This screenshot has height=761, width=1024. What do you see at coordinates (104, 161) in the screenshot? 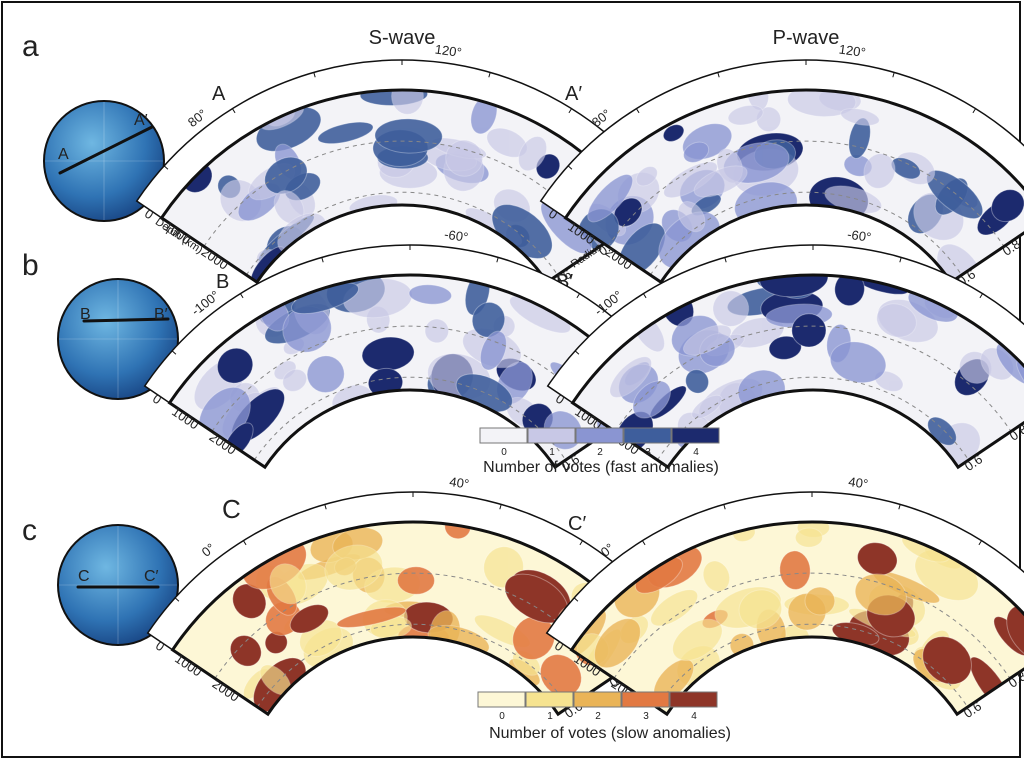
I see `graticule` at bounding box center [104, 161].